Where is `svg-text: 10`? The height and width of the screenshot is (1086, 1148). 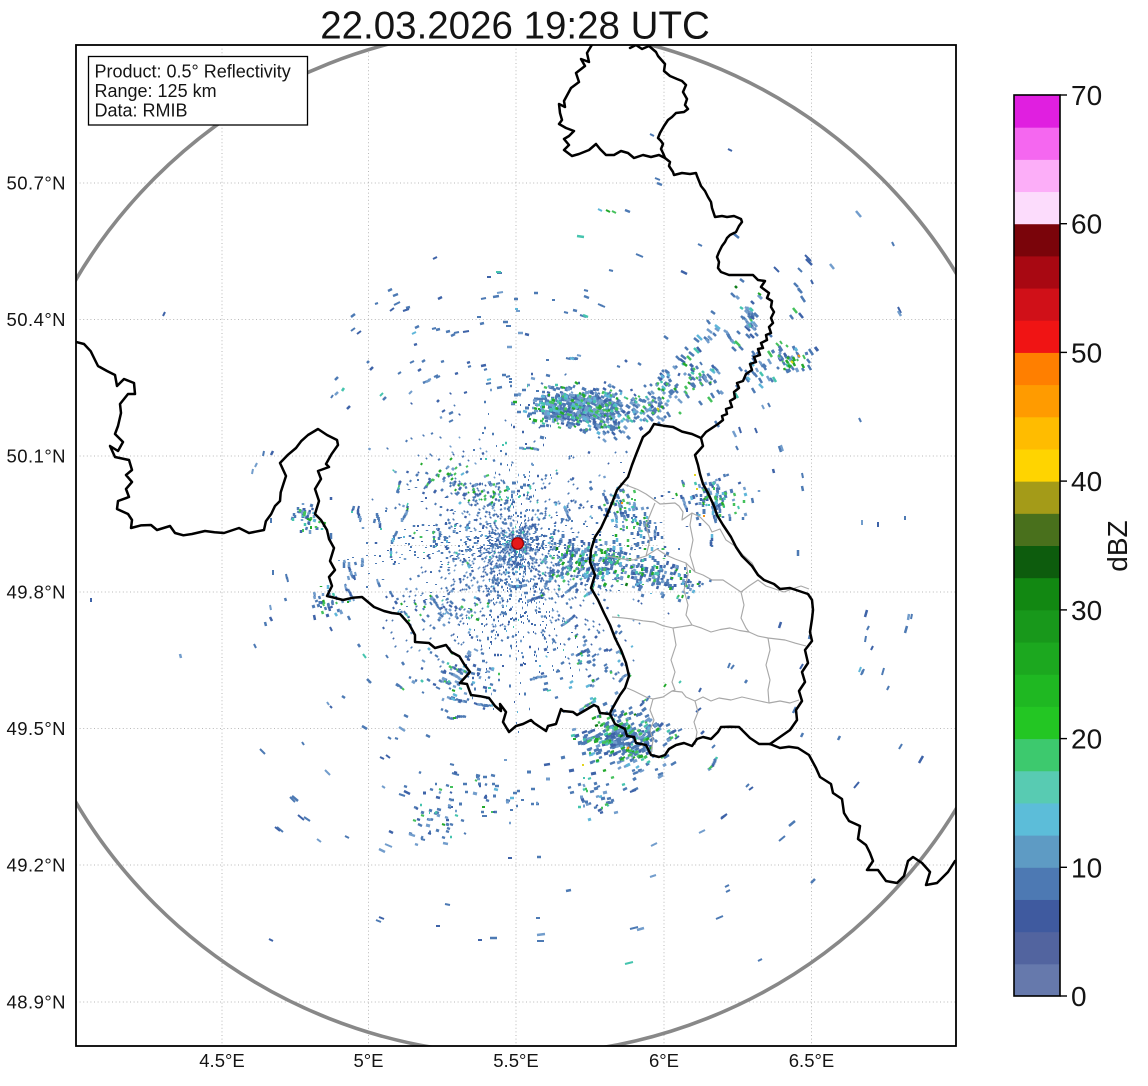 svg-text: 10 is located at coordinates (1086, 867).